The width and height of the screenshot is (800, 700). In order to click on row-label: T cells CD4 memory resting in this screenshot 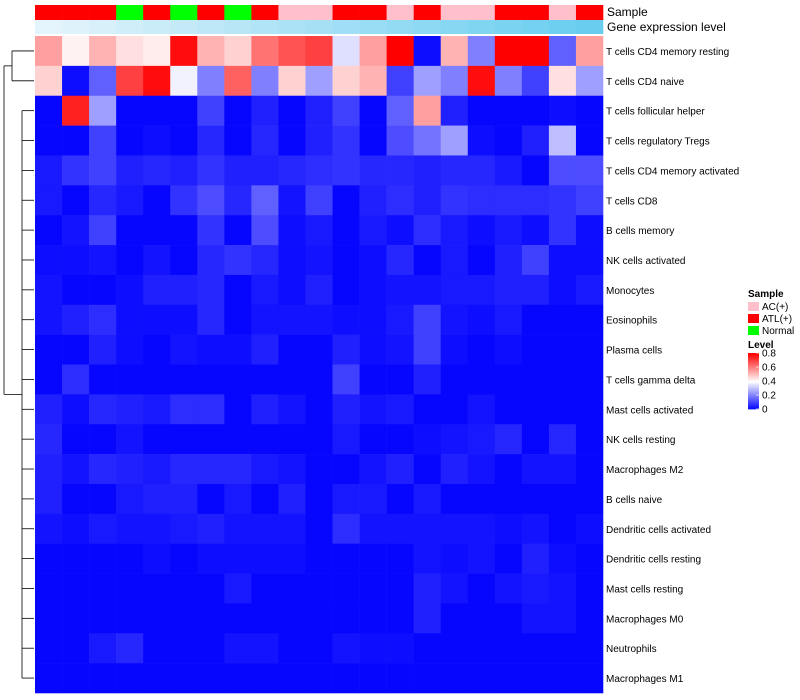, I will do `click(667, 52)`.